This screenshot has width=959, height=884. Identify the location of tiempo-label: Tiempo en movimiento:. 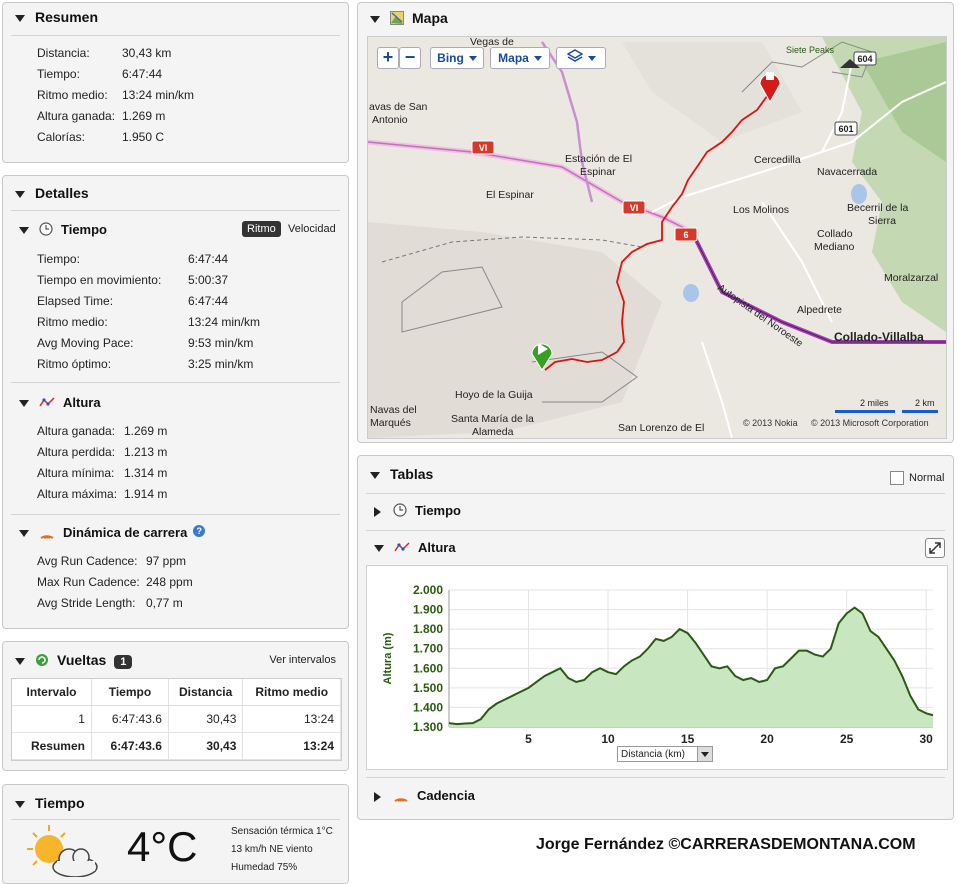
(99, 280).